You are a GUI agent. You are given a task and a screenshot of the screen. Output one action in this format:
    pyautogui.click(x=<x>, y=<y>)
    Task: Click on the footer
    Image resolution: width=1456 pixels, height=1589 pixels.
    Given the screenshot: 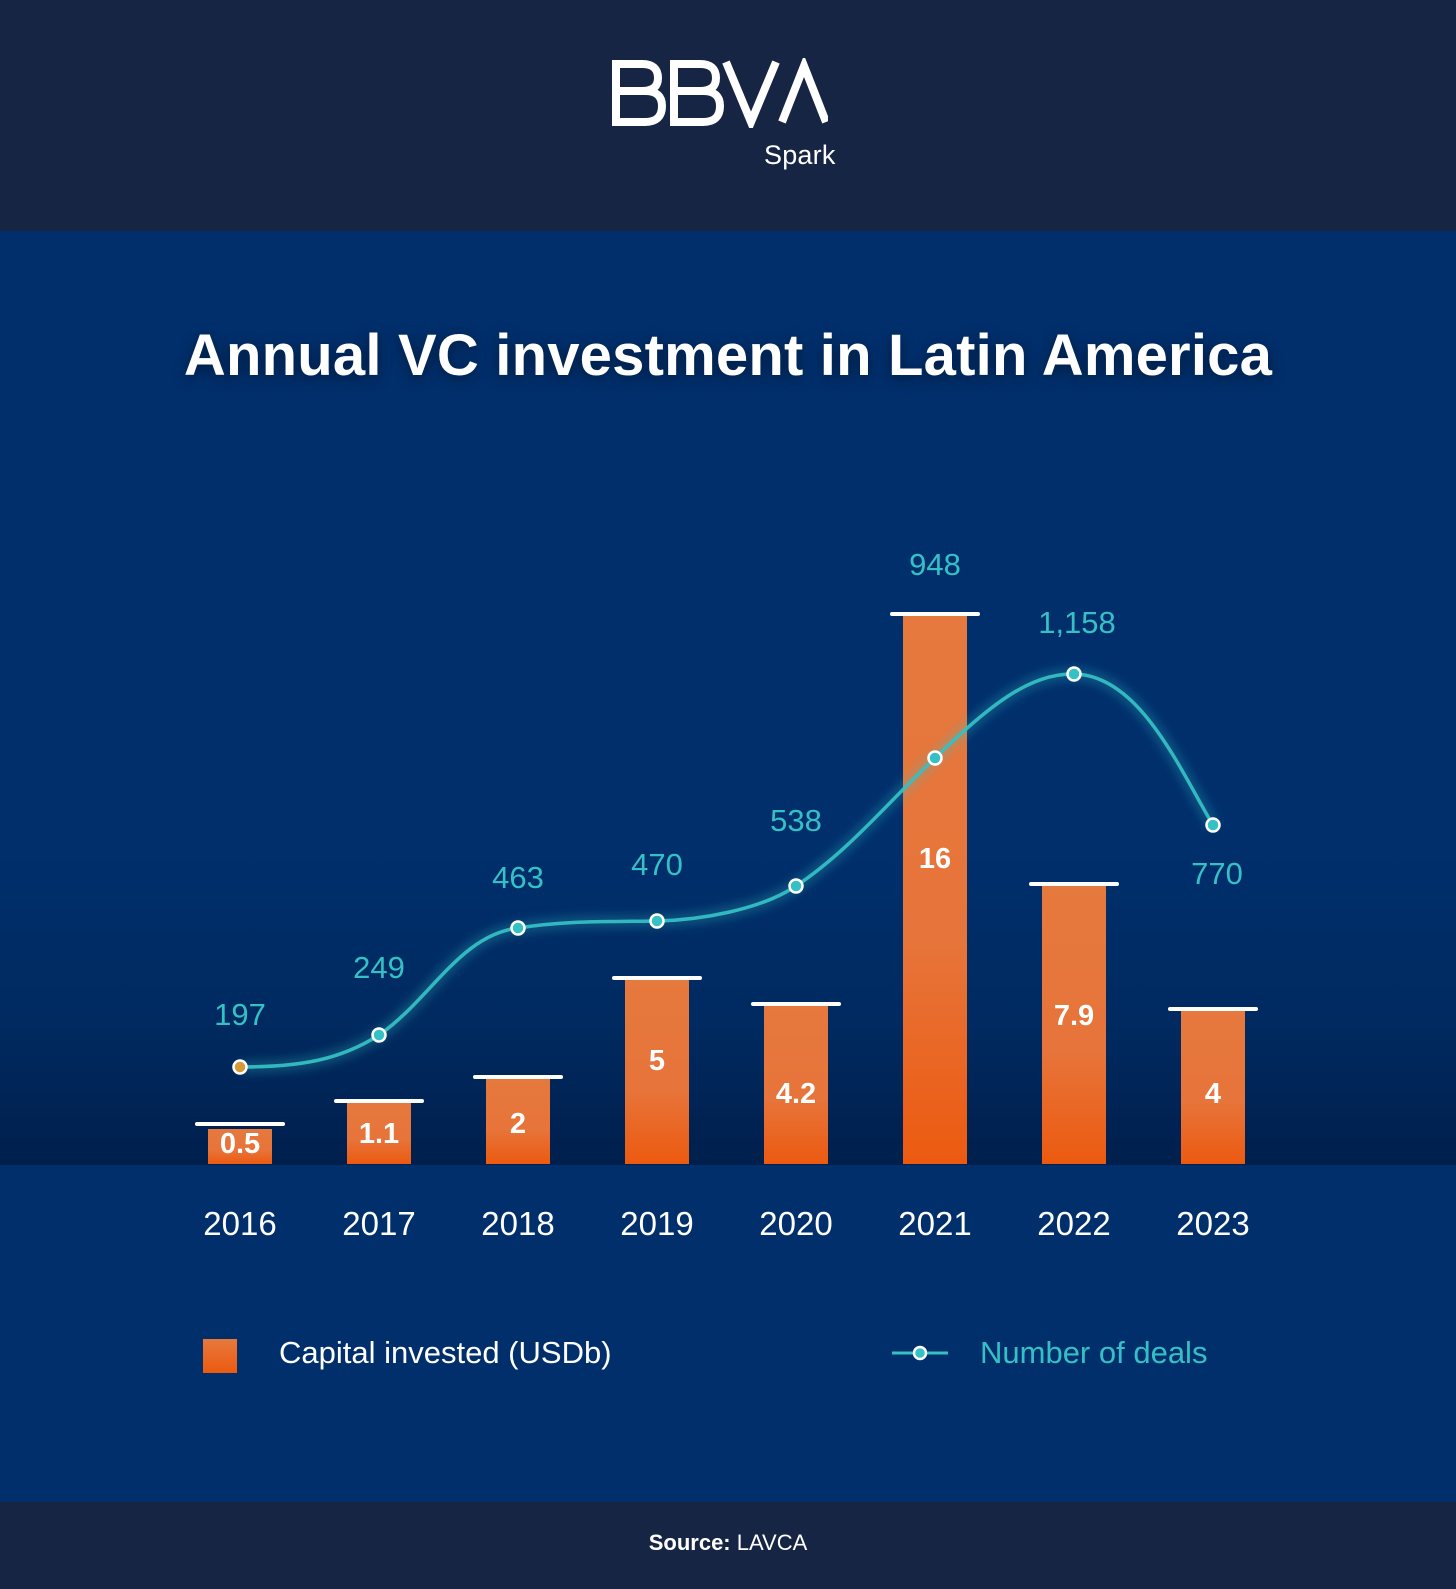 What is the action you would take?
    pyautogui.click(x=728, y=1545)
    